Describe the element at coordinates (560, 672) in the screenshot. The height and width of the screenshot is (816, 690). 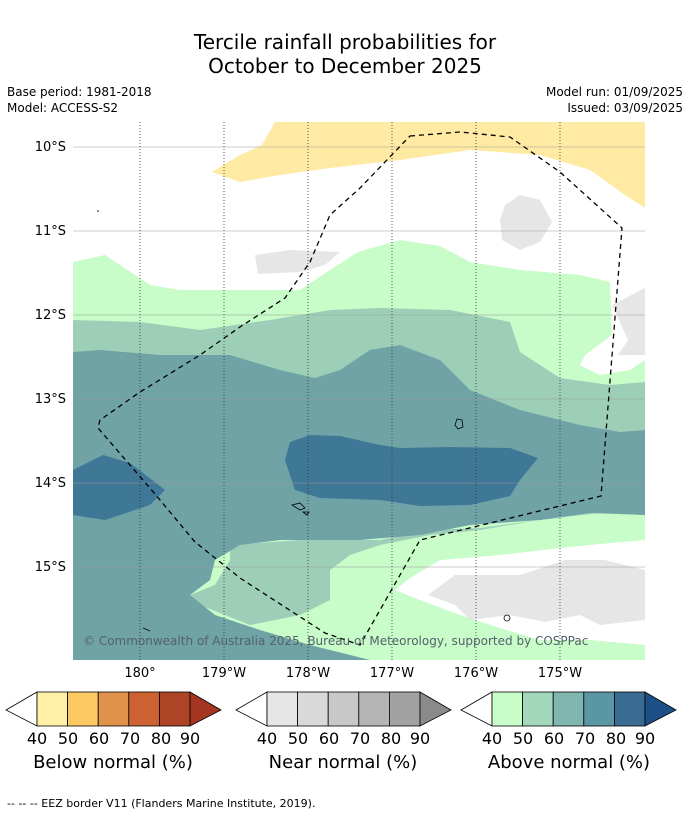
I see `lon-label: 175°W` at that location.